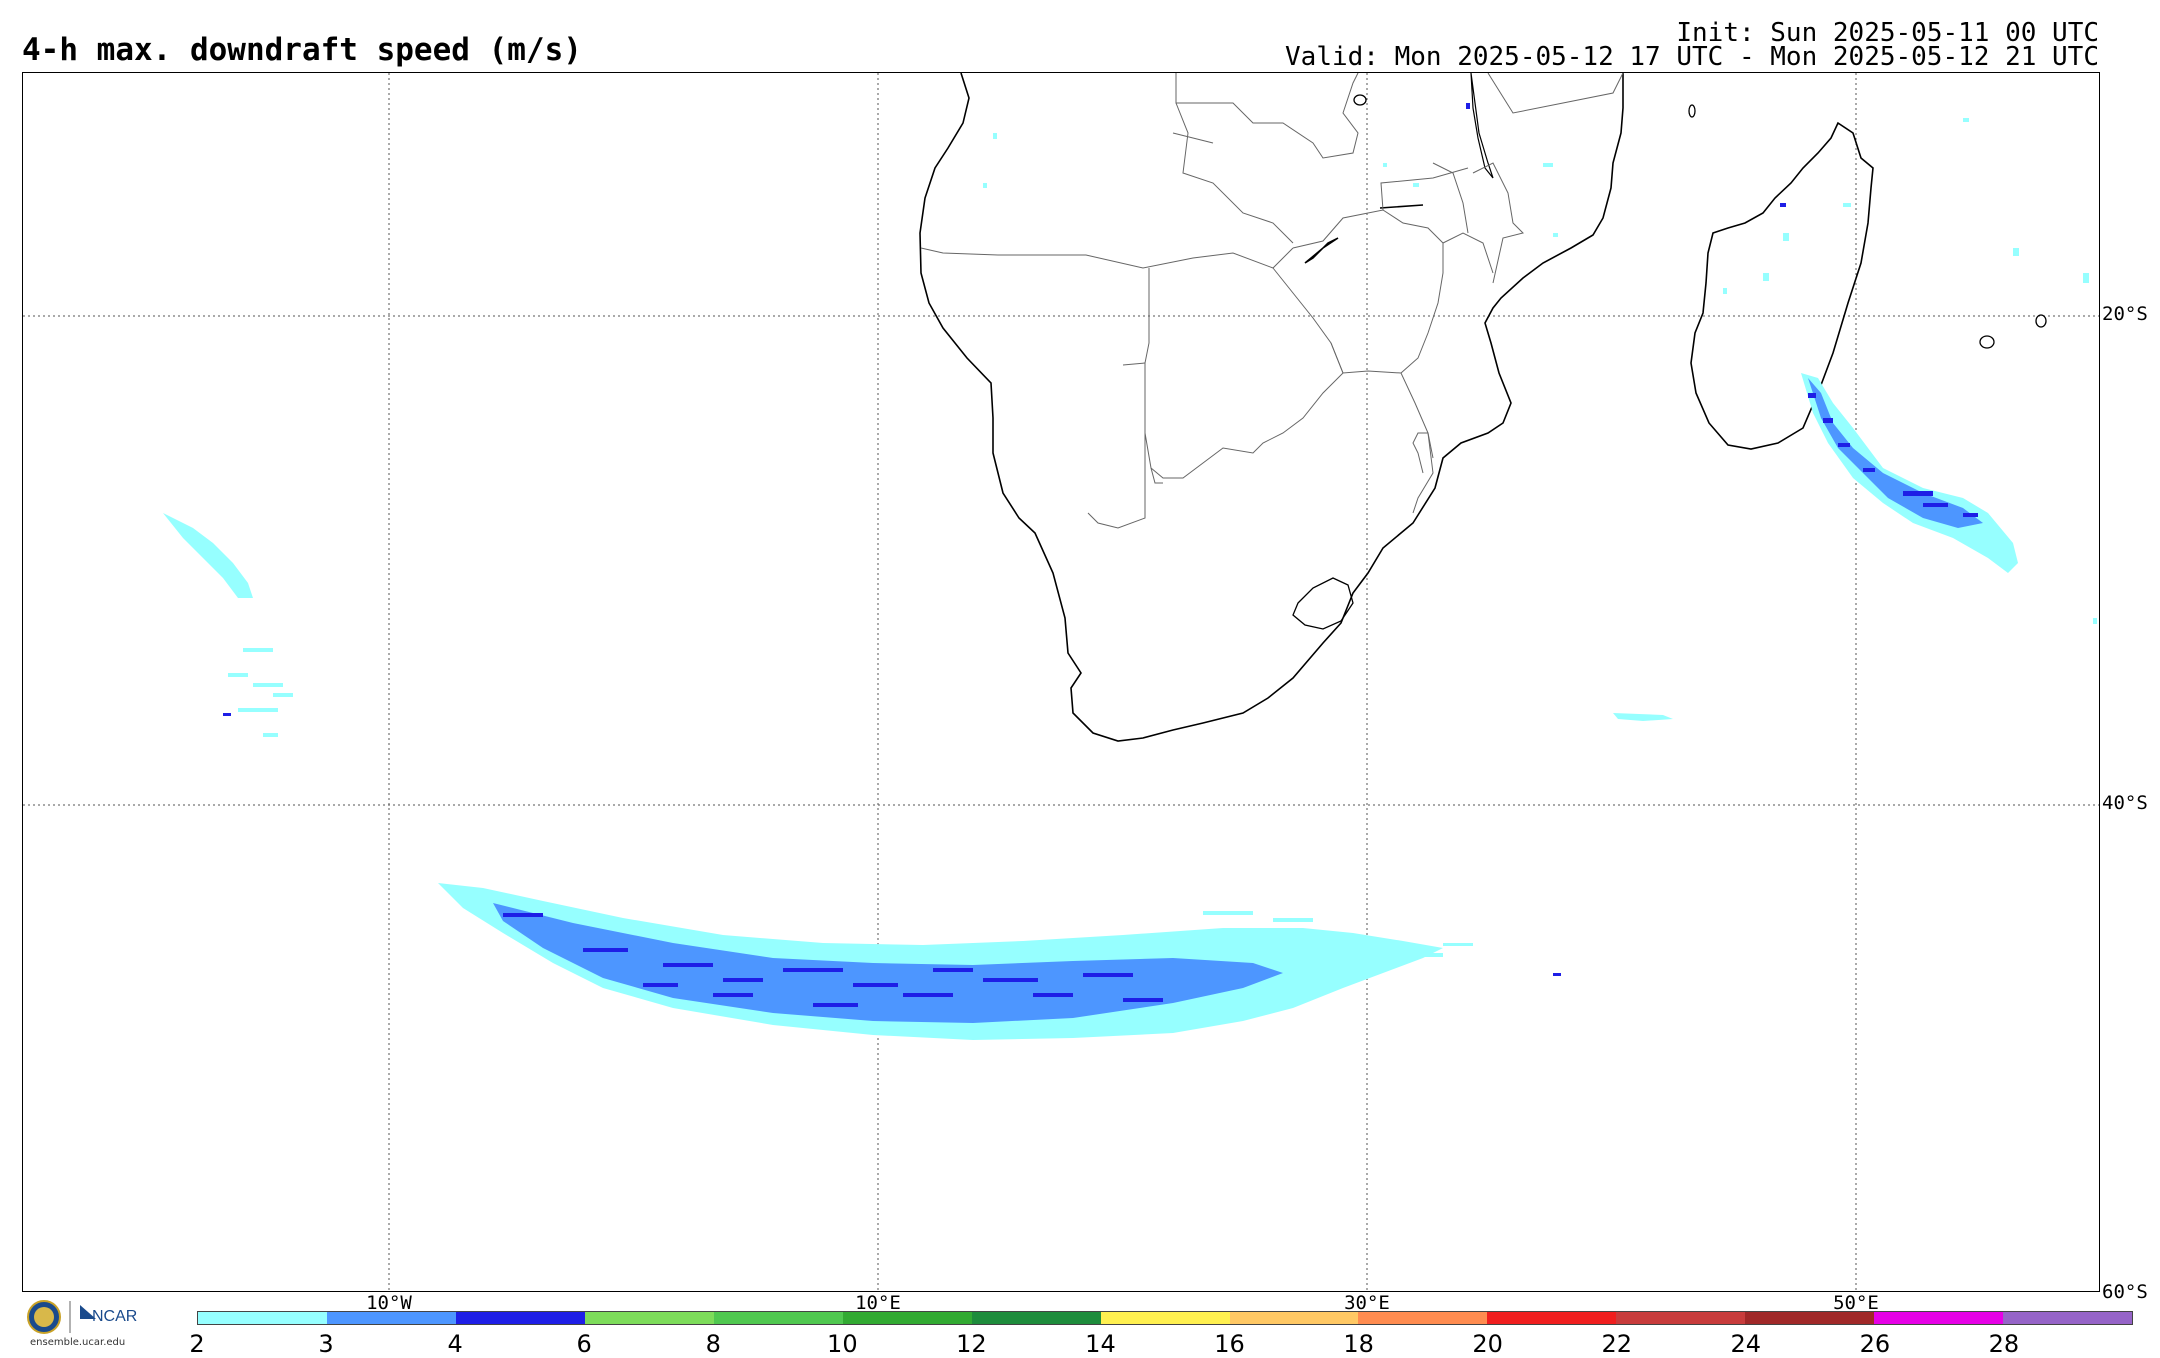 This screenshot has width=2160, height=1358. Describe the element at coordinates (197, 1344) in the screenshot. I see `colorbar-tick-label: 2` at that location.